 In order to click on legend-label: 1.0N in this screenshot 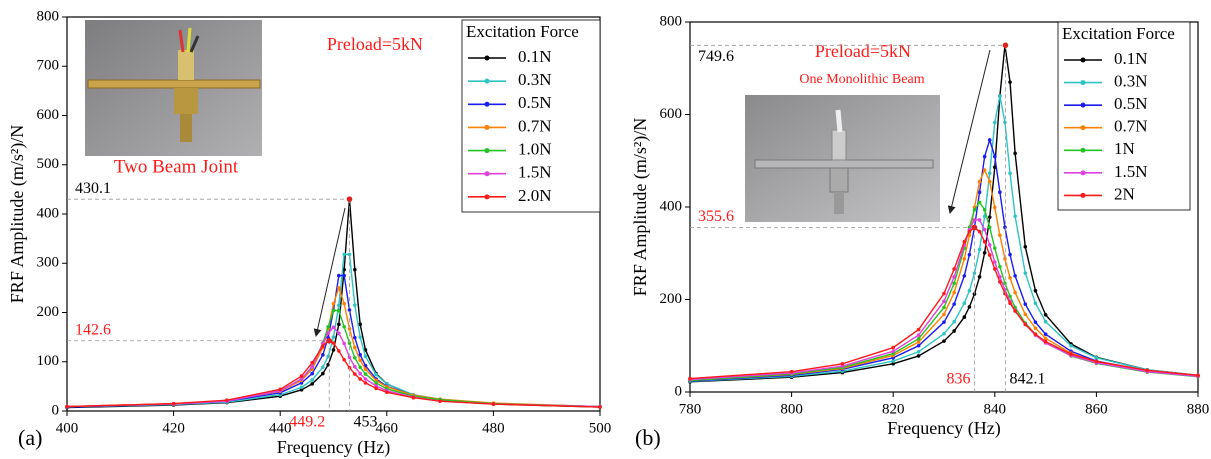, I will do `click(535, 148)`.